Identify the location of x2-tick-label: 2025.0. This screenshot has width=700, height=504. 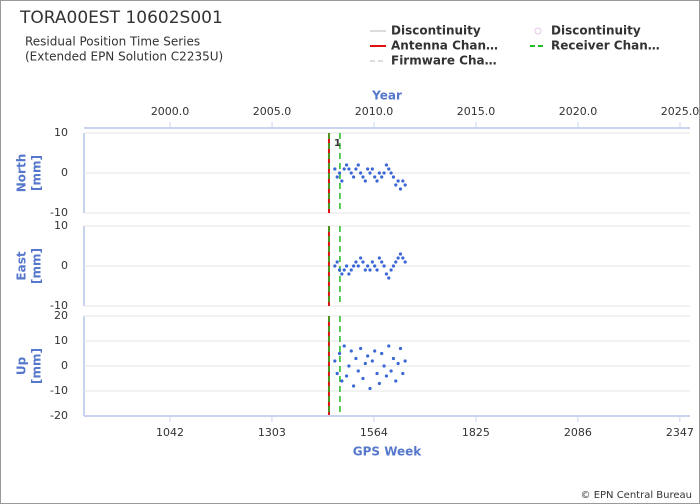
(680, 111).